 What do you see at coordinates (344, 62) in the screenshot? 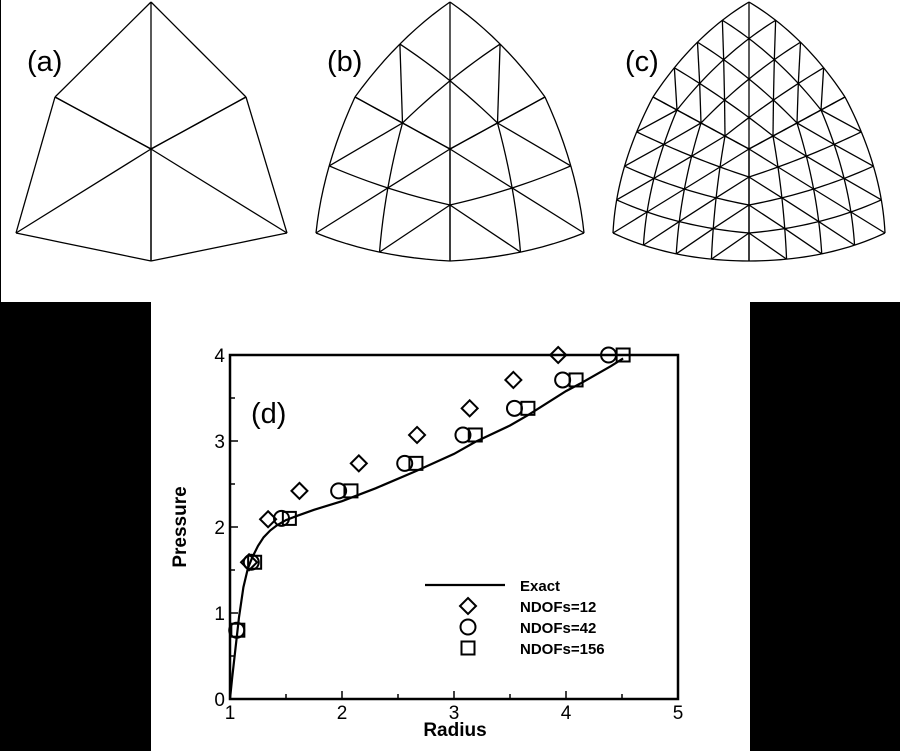
I see `panel-label-b: (b)` at bounding box center [344, 62].